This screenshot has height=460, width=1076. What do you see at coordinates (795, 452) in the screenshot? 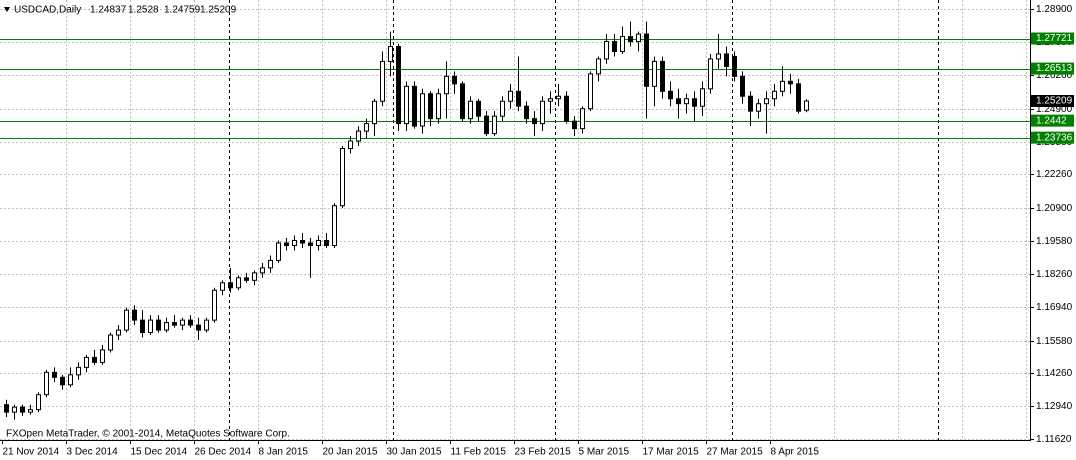
I see `x-tick-label: 8 Apr 2015` at bounding box center [795, 452].